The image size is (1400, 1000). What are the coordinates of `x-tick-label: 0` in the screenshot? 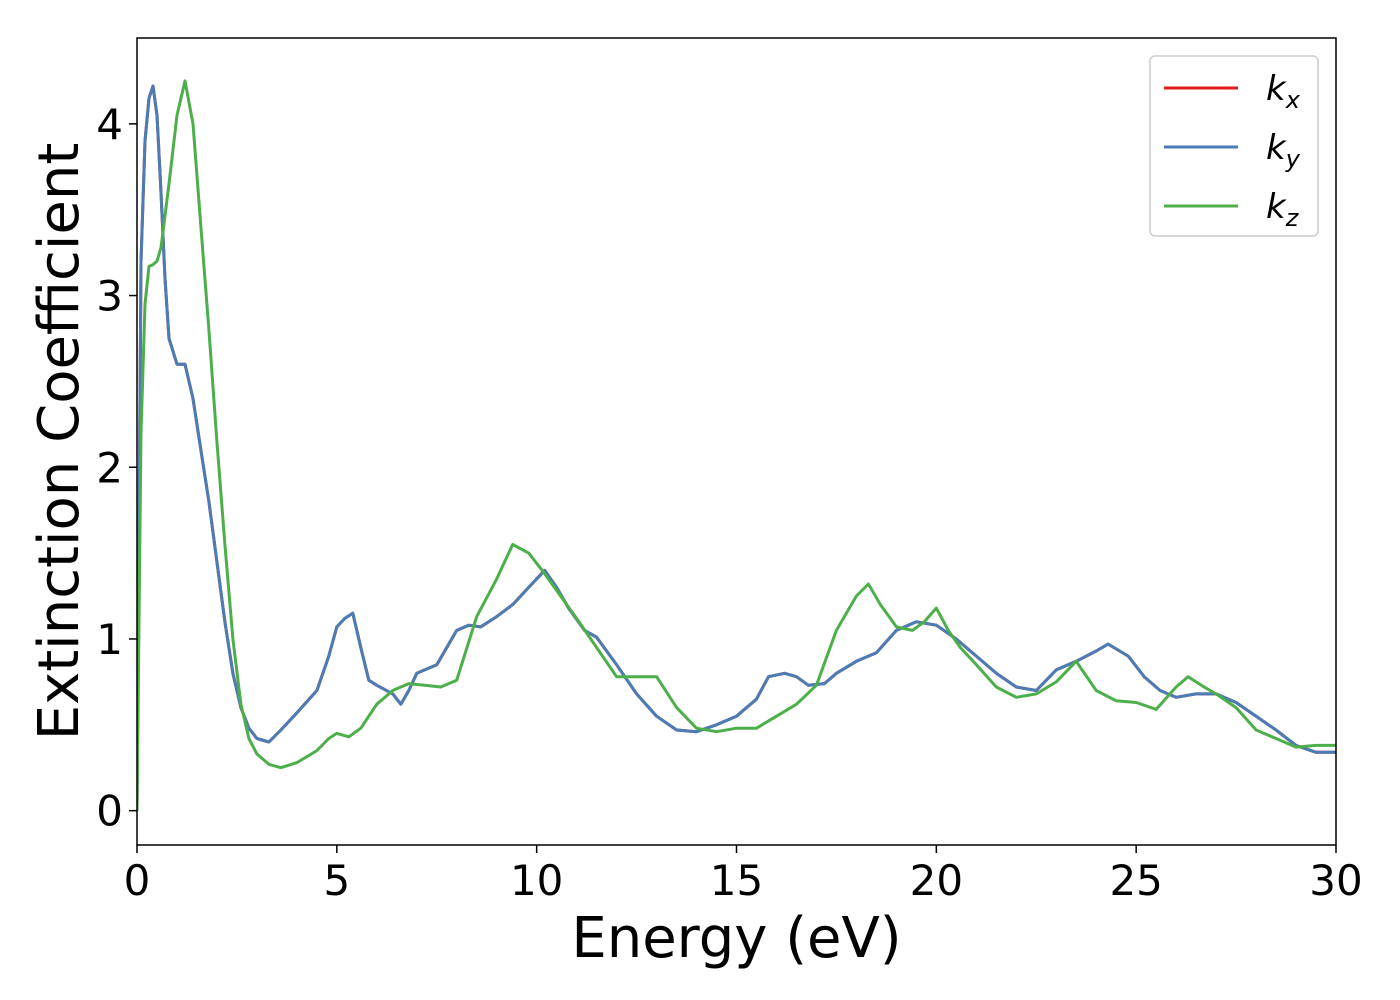 It's located at (137, 880).